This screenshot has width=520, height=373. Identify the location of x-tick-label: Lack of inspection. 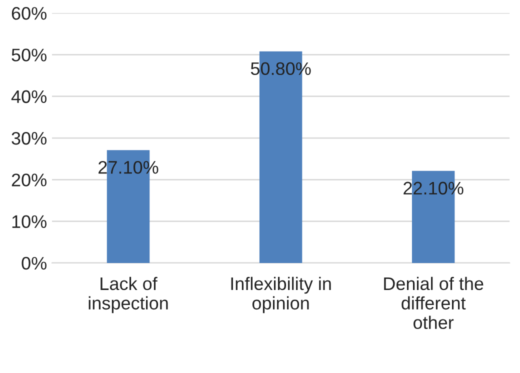
(128, 295).